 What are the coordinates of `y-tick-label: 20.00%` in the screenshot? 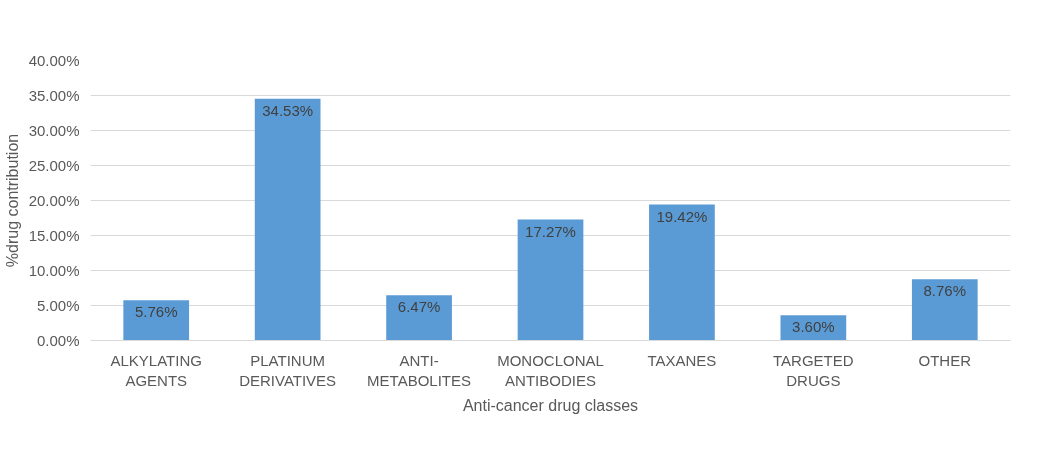 It's located at (54, 200).